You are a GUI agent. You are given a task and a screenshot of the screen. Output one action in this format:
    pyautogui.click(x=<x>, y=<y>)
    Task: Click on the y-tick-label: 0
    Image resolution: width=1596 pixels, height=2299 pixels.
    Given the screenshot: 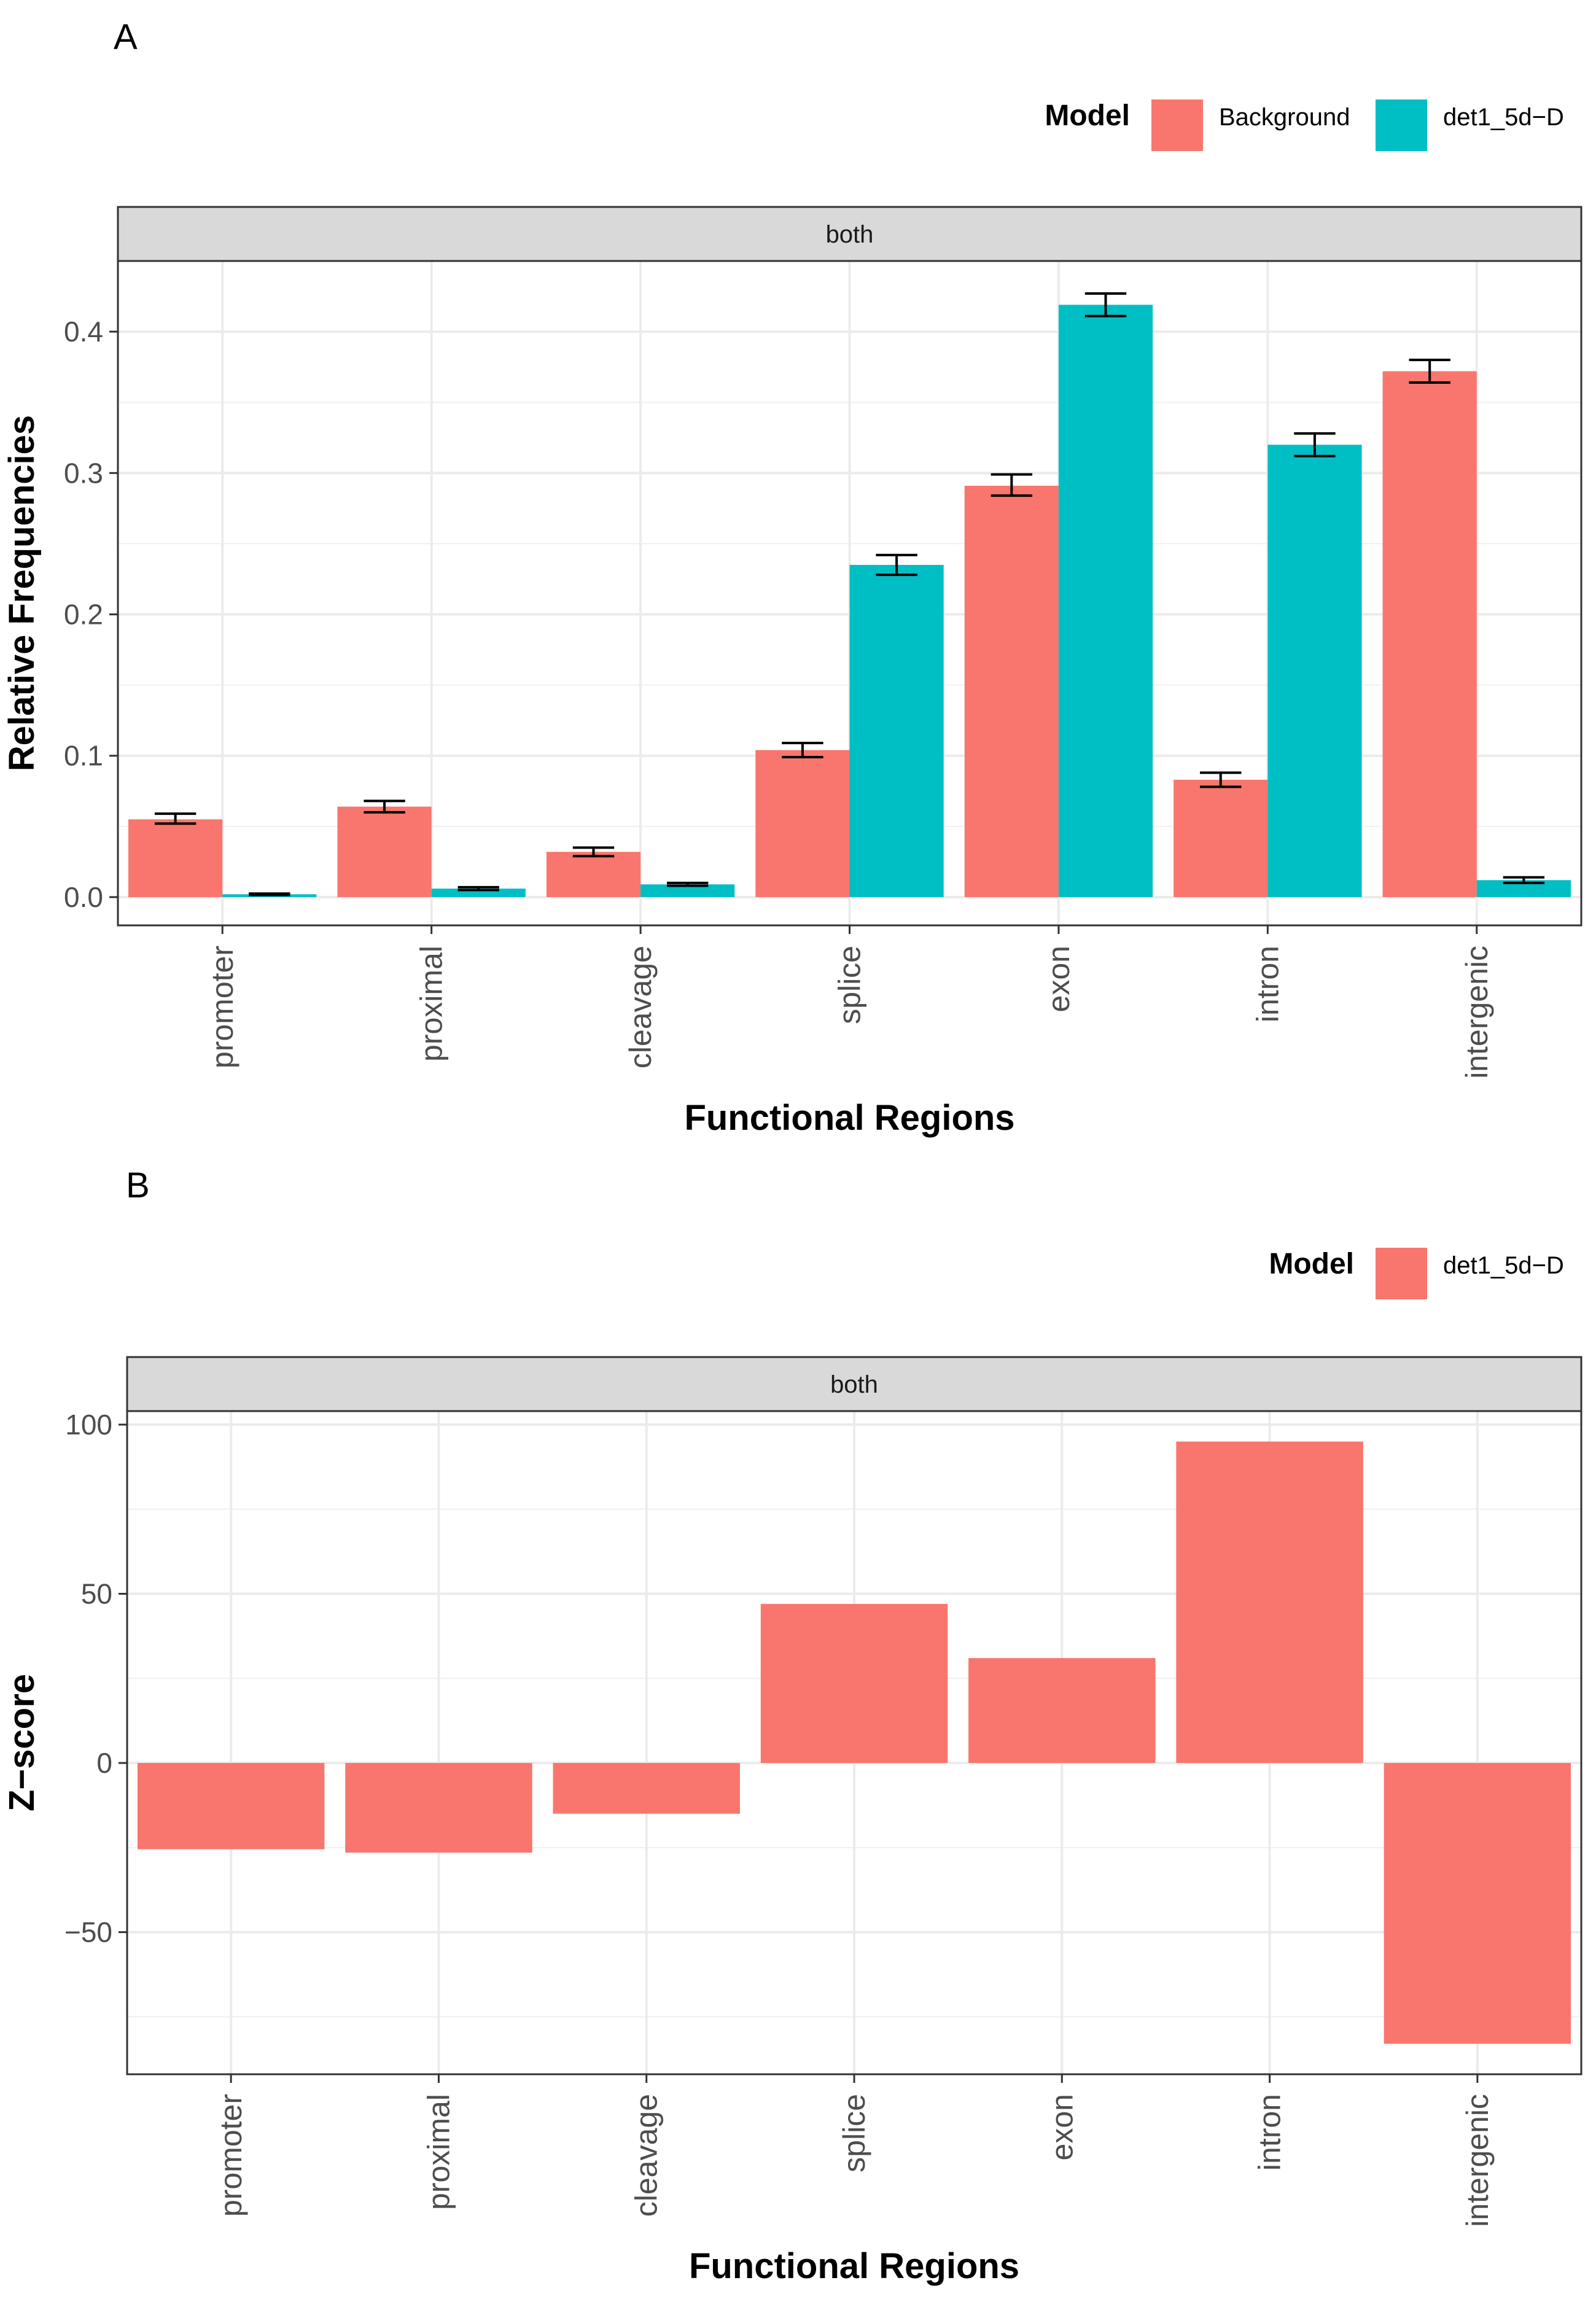 What is the action you would take?
    pyautogui.click(x=104, y=1763)
    